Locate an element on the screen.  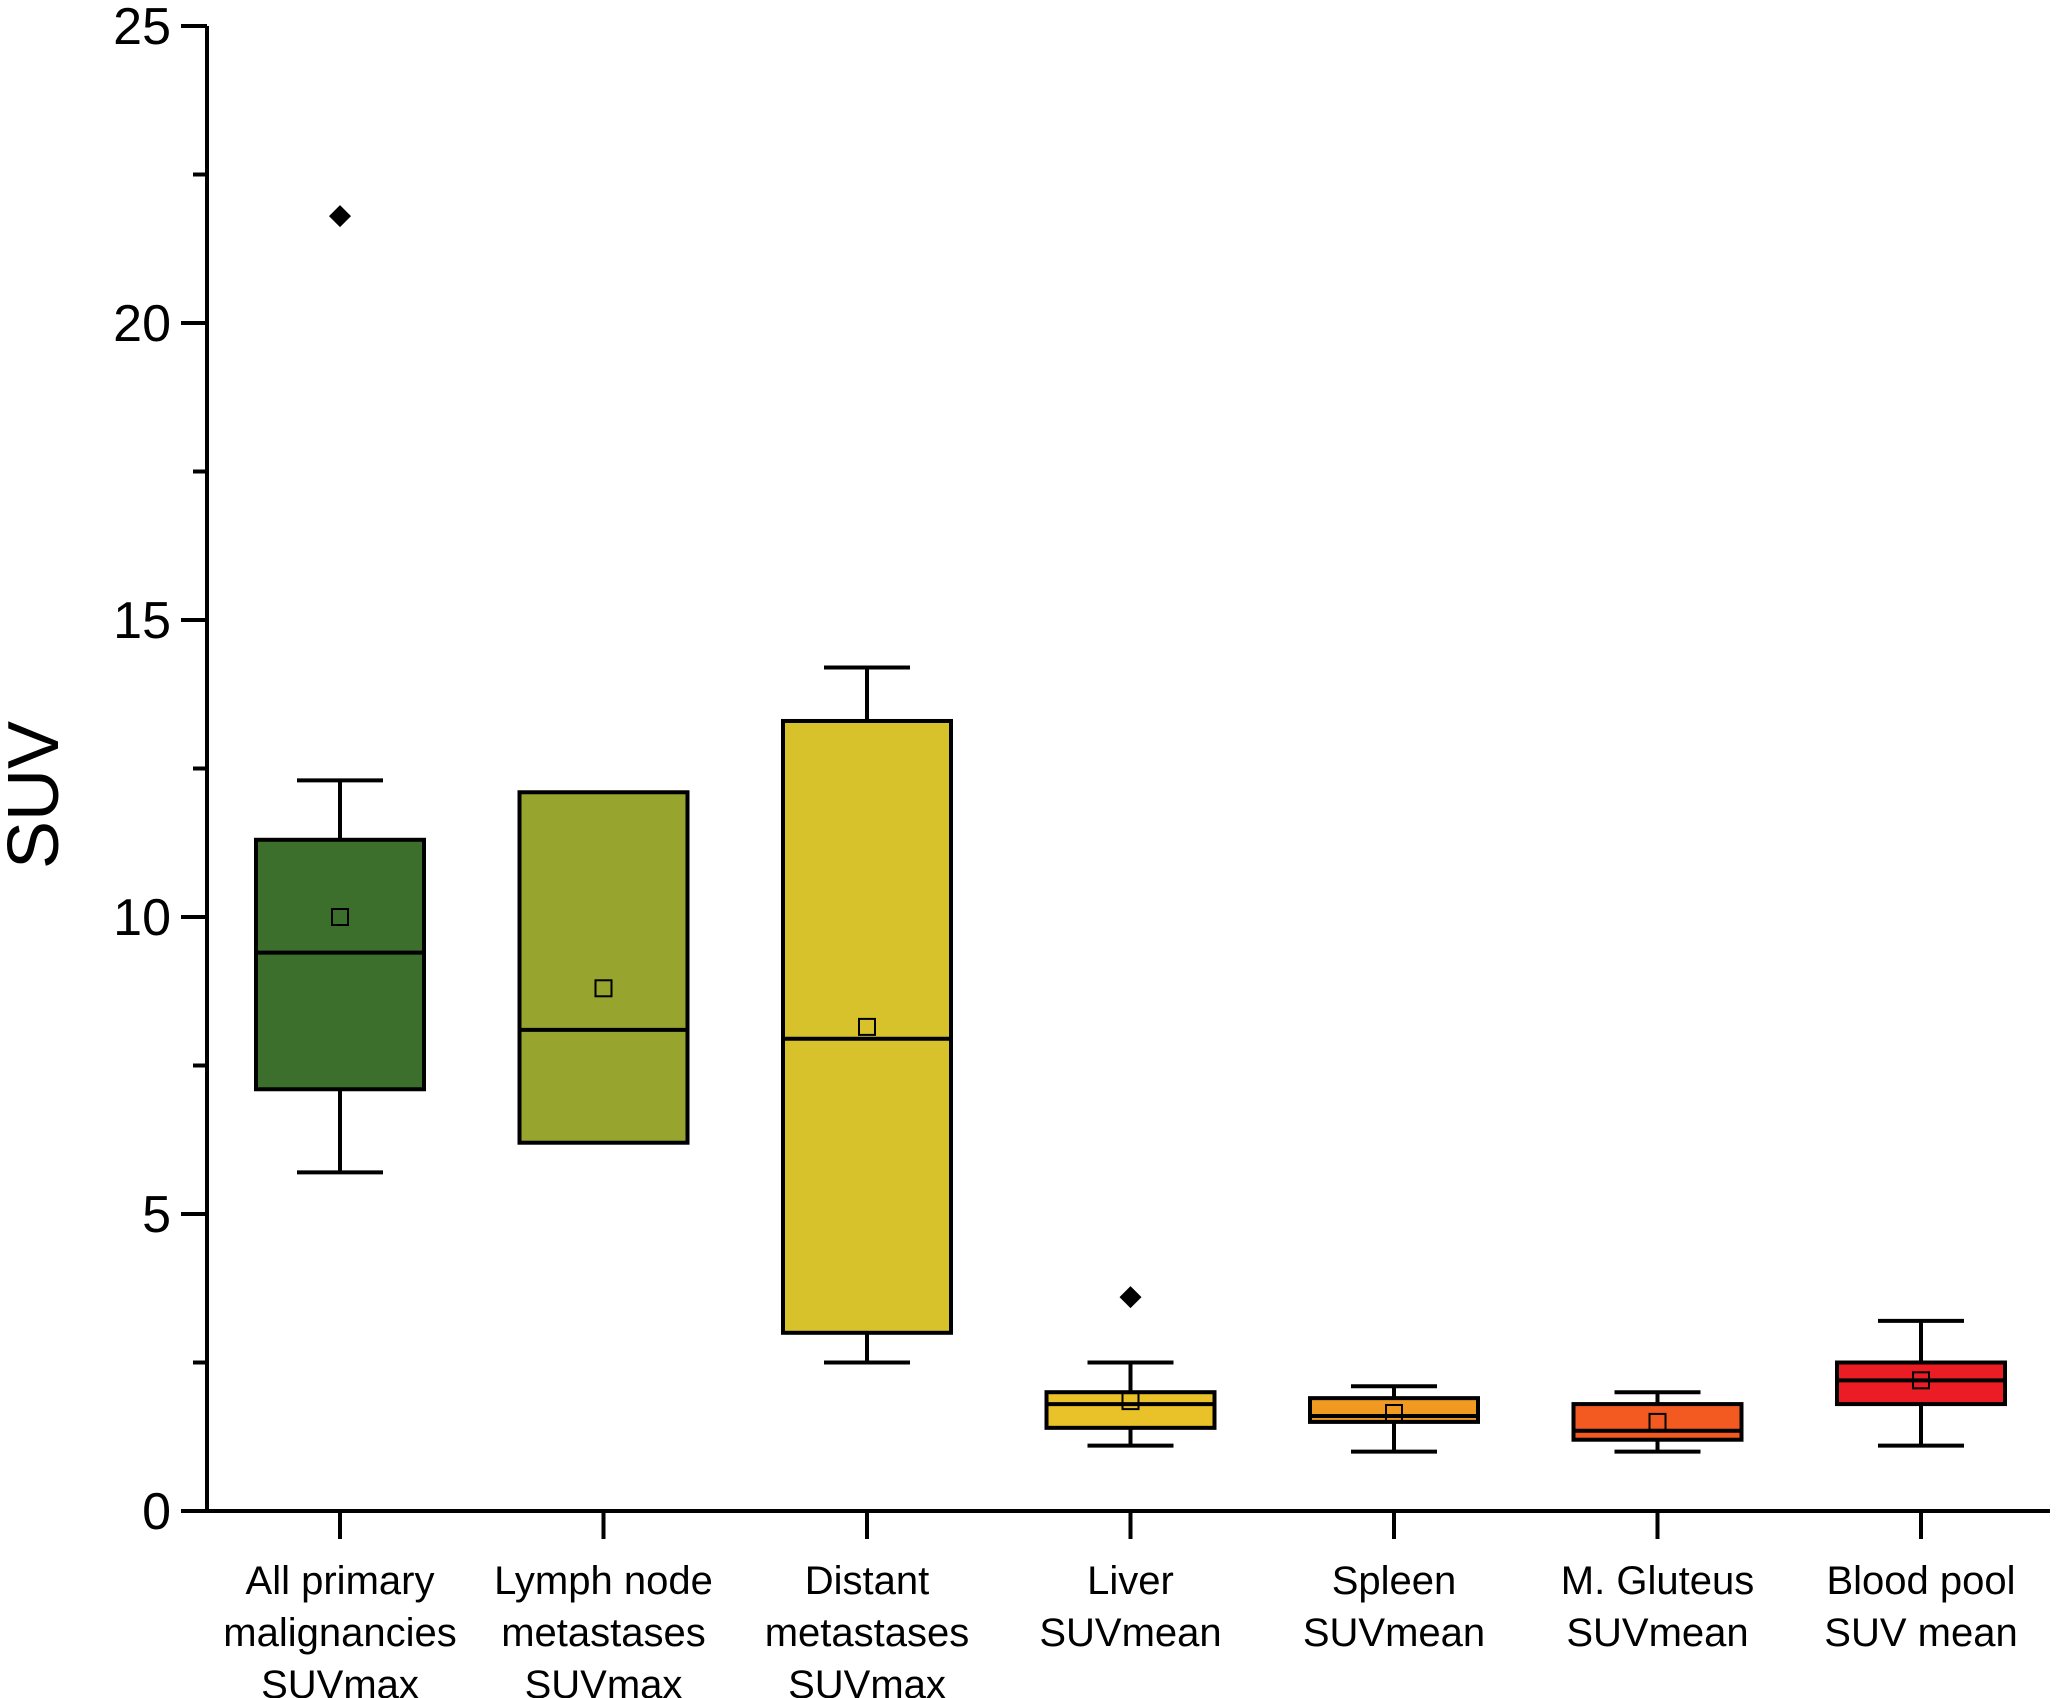
x-tick-label: Liver SUVmean is located at coordinates (1130, 1607).